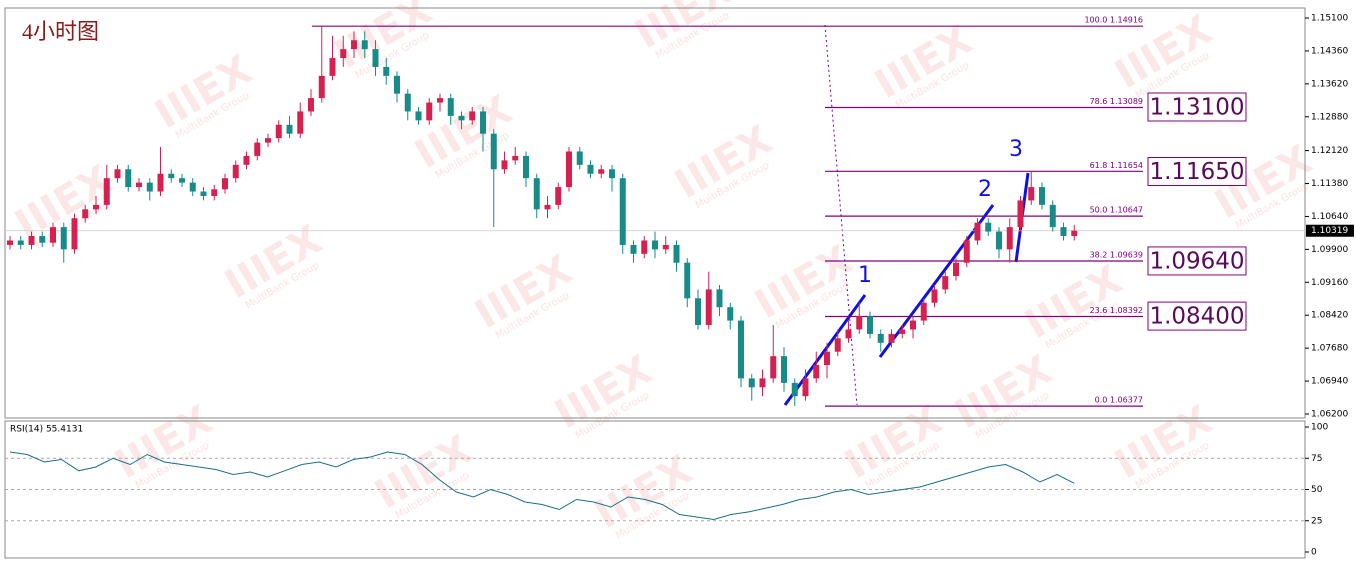 This screenshot has height=561, width=1356. Describe the element at coordinates (1116, 254) in the screenshot. I see `fib-level-label: 38.2 1.09639` at that location.